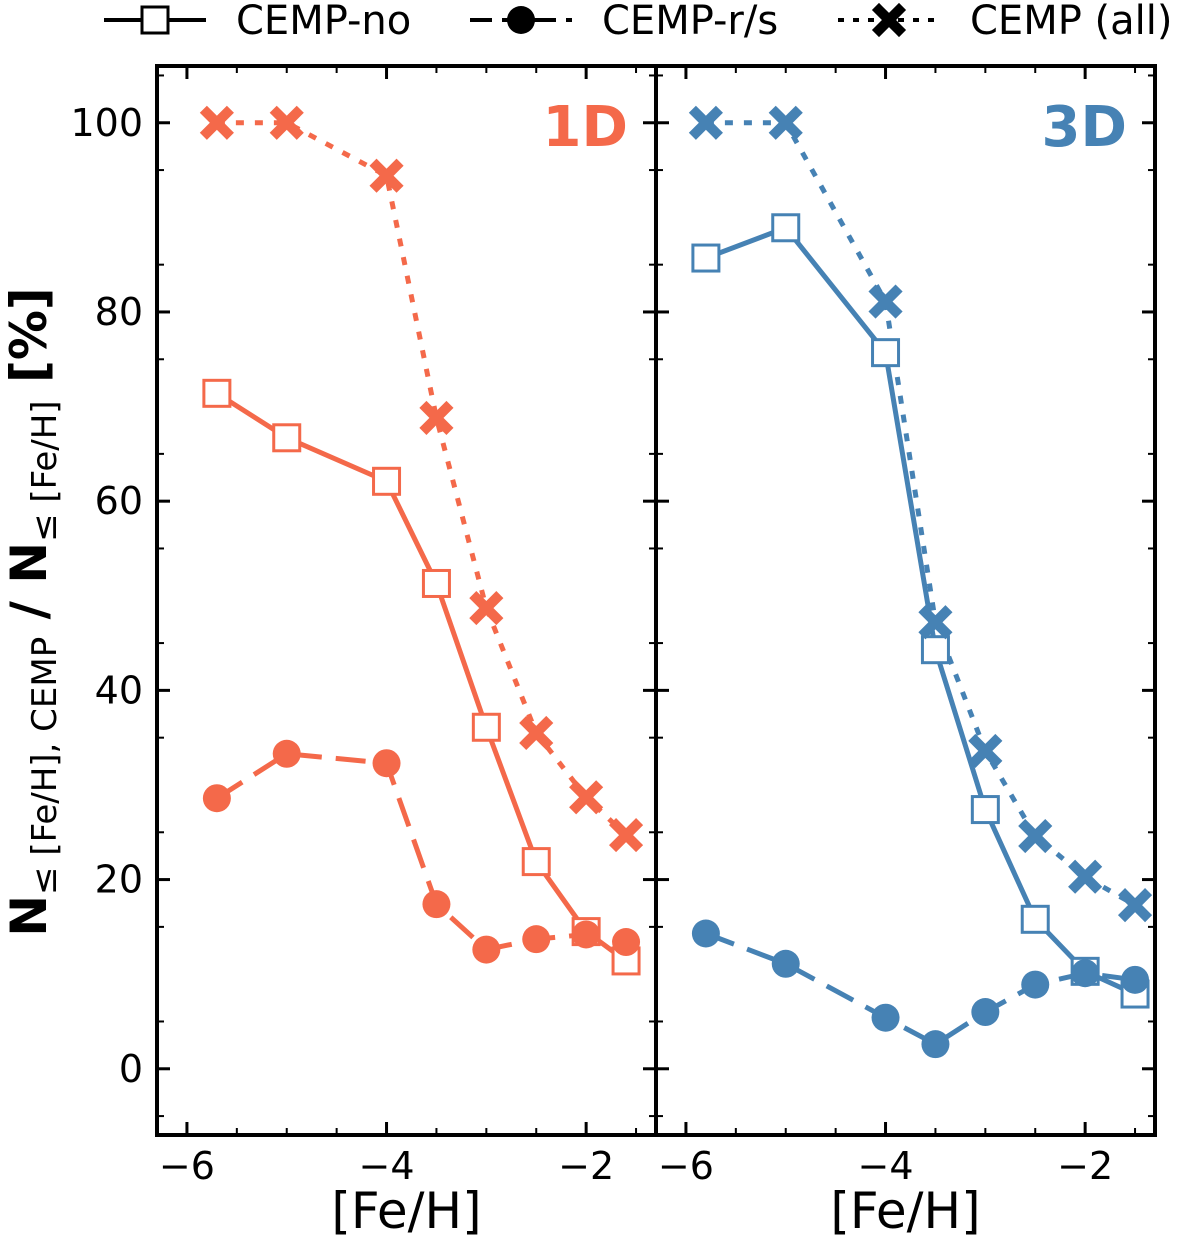  Describe the element at coordinates (119, 690) in the screenshot. I see `y-tick-label: 40` at that location.